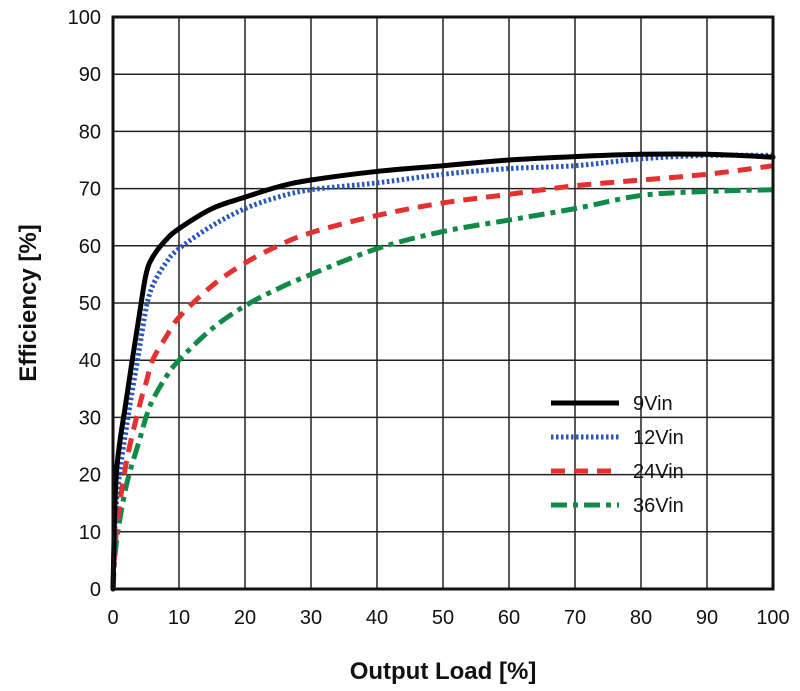  Describe the element at coordinates (90, 132) in the screenshot. I see `y-tick-label: 80` at that location.